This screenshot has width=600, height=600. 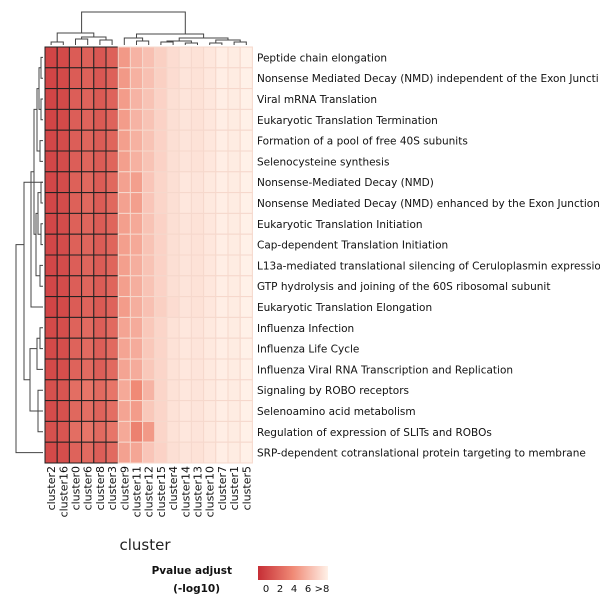 I want to click on legend-ticks: 0 2 4 6 >8, so click(x=296, y=589).